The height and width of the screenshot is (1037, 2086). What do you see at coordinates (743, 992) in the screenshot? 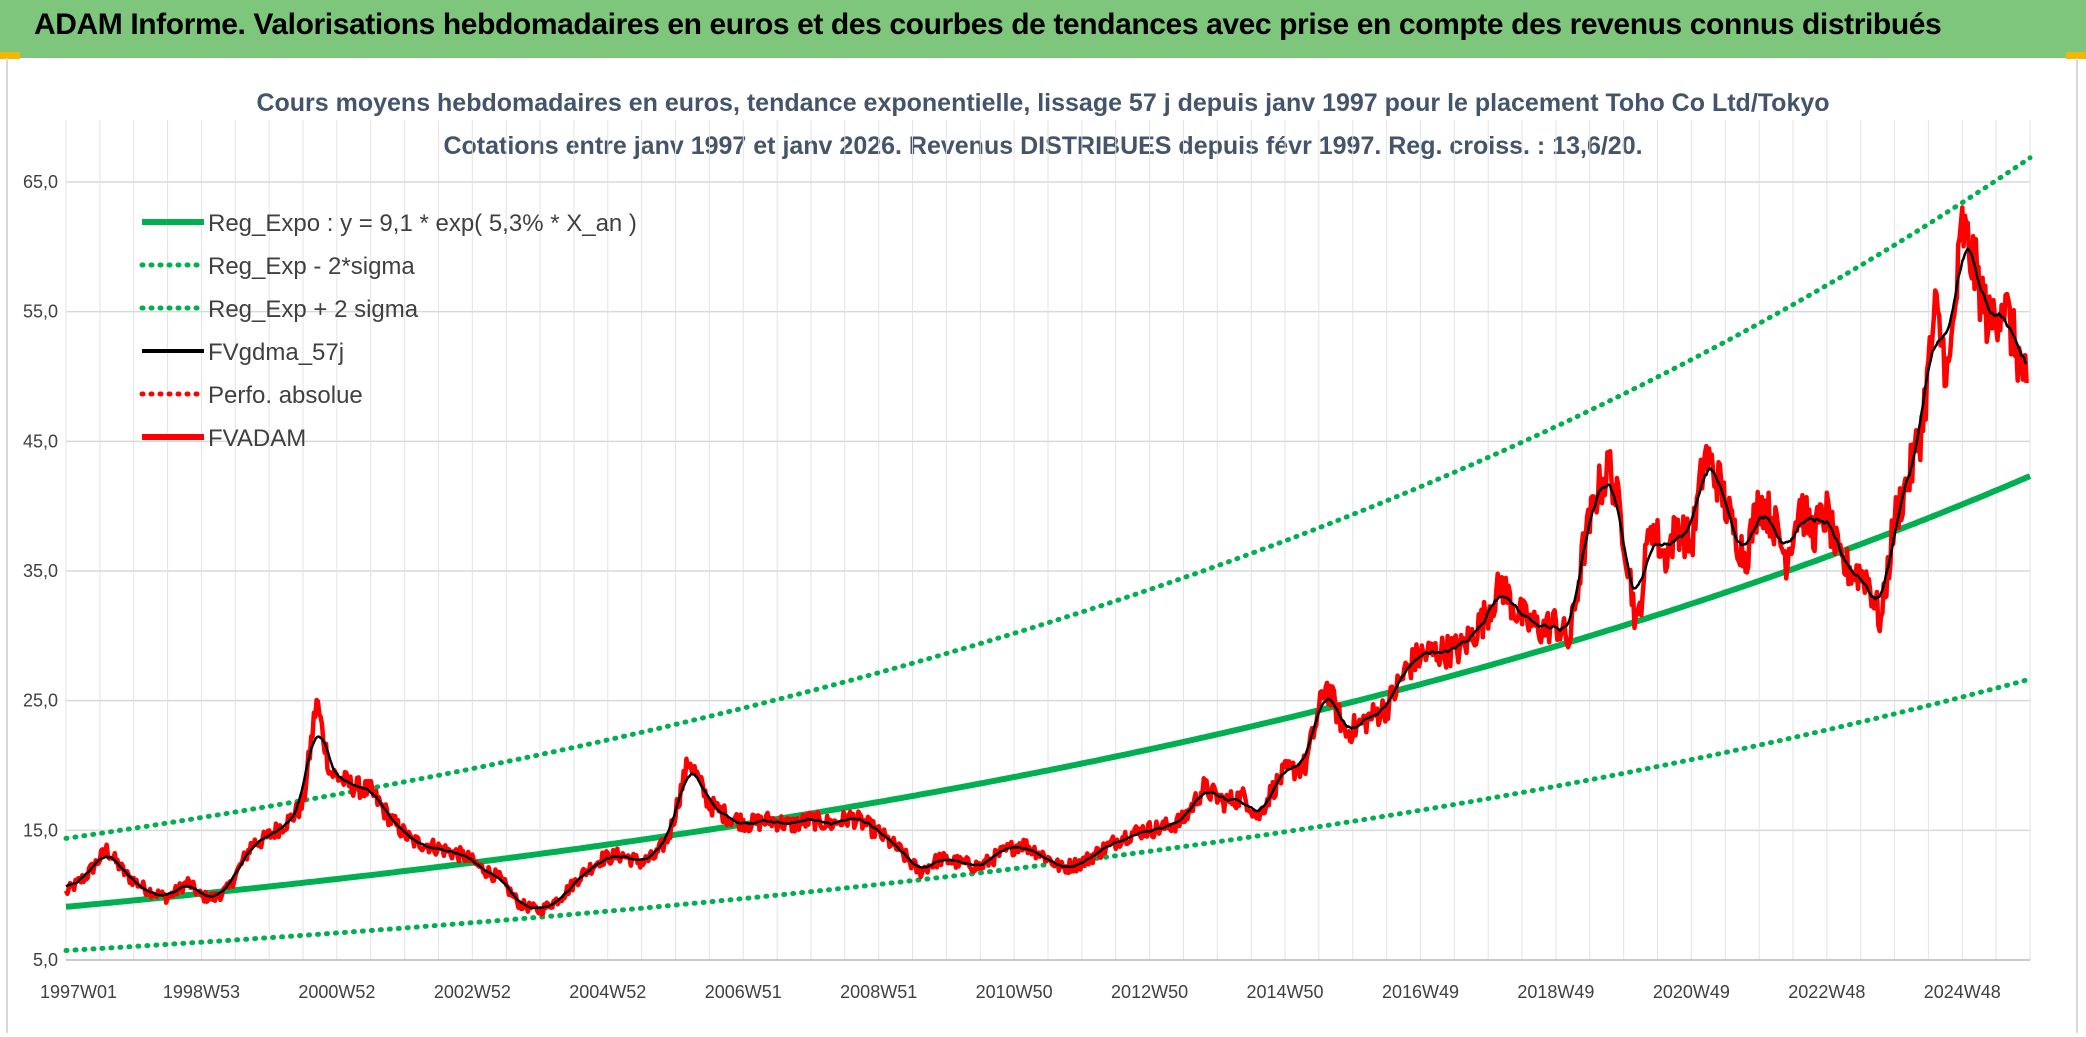
I see `x-tick-label: 2006W51` at bounding box center [743, 992].